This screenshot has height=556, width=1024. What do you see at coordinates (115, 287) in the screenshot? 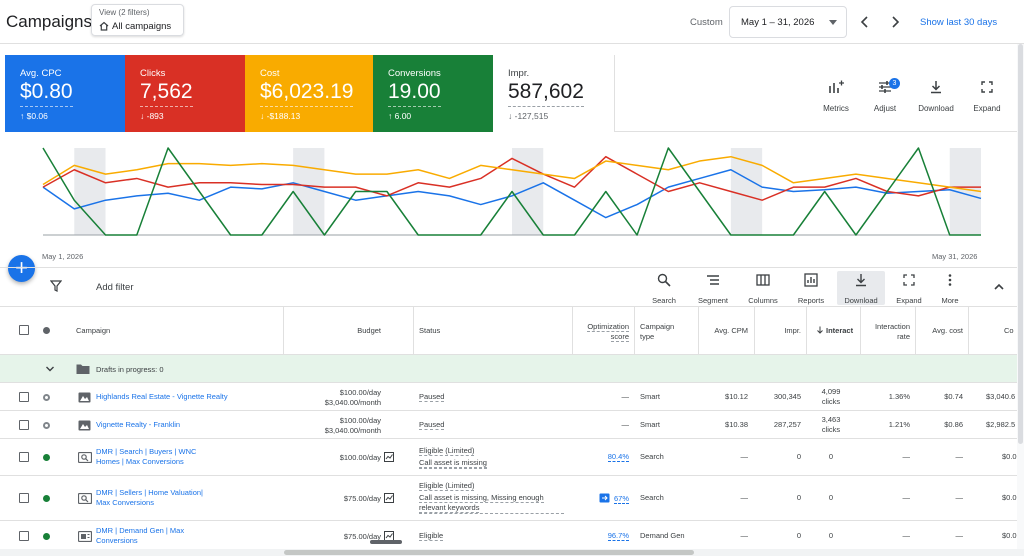
I see `add-filter-button: Add filter` at bounding box center [115, 287].